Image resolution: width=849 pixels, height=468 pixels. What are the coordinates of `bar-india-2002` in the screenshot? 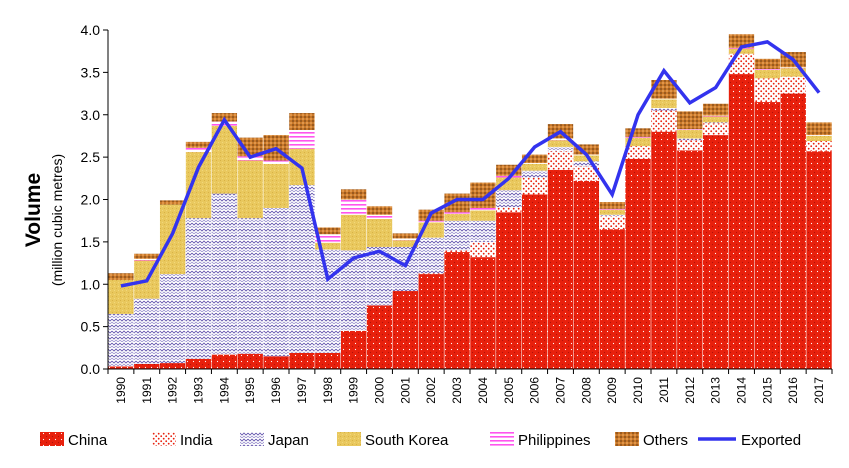 It's located at (431, 274).